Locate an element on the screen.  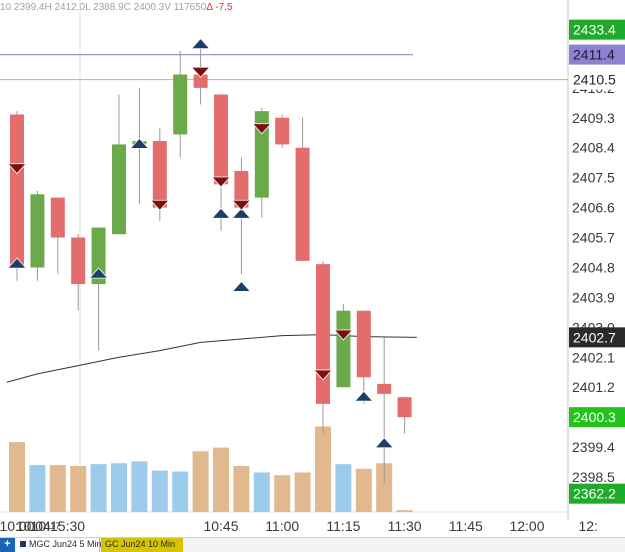
y-tick-label-7: 2404.8 is located at coordinates (593, 267).